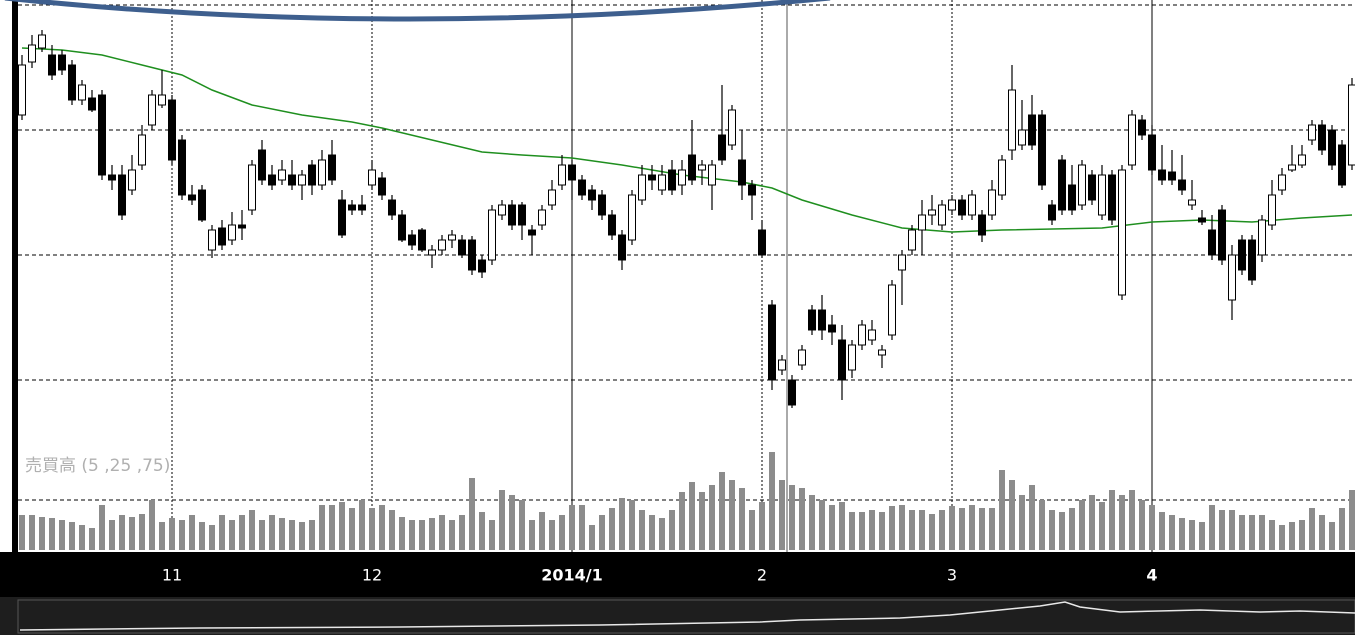 This screenshot has width=1355, height=635. Describe the element at coordinates (677, 574) in the screenshot. I see `x-axis-band` at that location.